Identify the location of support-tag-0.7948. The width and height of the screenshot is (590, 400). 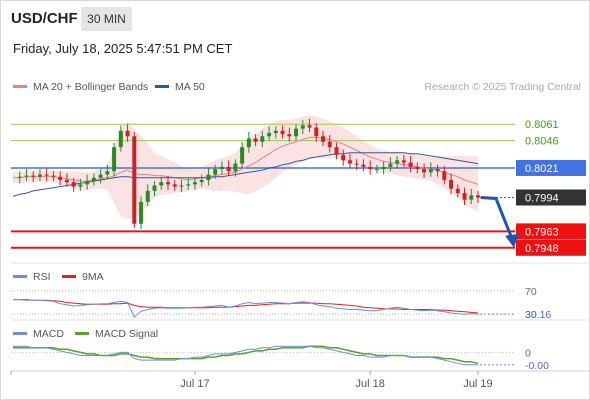
(551, 247).